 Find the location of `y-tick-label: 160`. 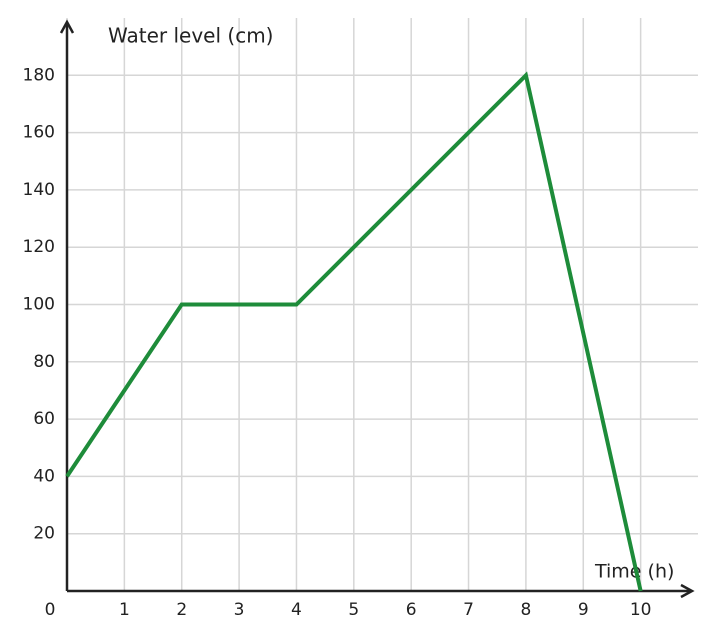

y-tick-label: 160 is located at coordinates (39, 133).